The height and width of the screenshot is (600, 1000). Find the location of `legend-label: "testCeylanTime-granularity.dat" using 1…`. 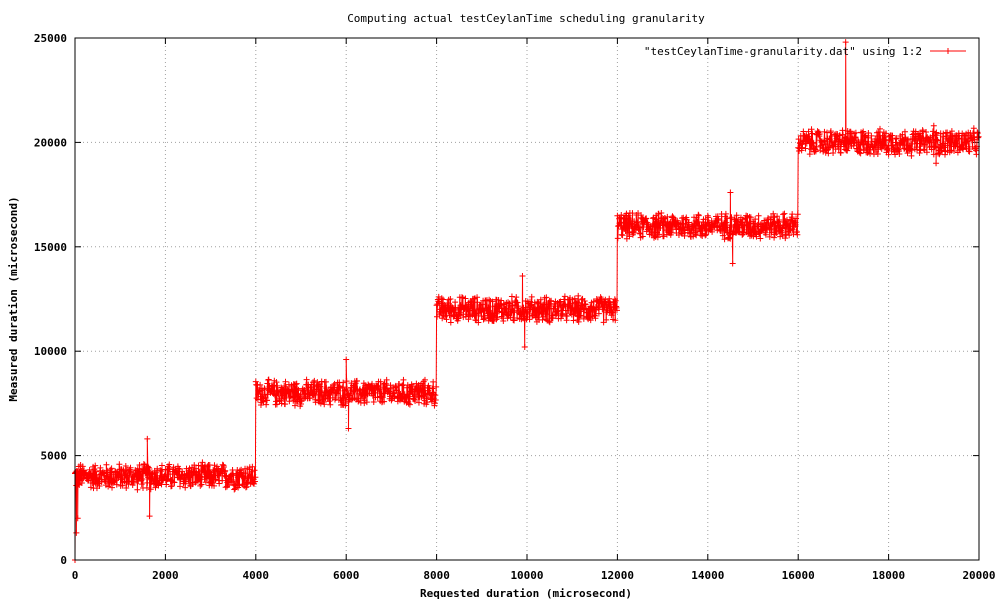

legend-label: "testCeylanTime-granularity.dat" using 1… is located at coordinates (783, 51).